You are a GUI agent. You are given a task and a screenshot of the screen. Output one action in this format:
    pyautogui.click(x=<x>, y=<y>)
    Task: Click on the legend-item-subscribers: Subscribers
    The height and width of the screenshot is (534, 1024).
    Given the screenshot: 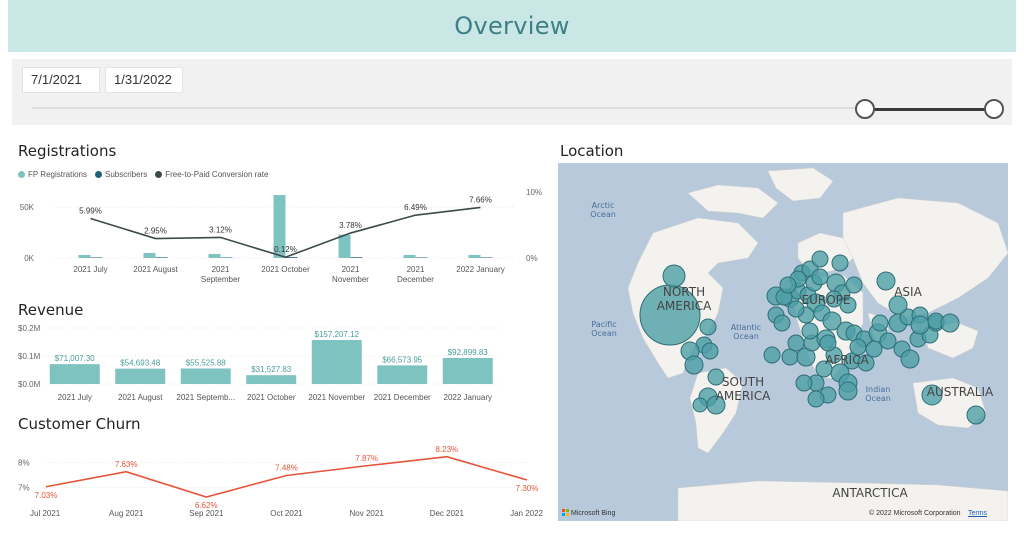 What is the action you would take?
    pyautogui.click(x=121, y=174)
    